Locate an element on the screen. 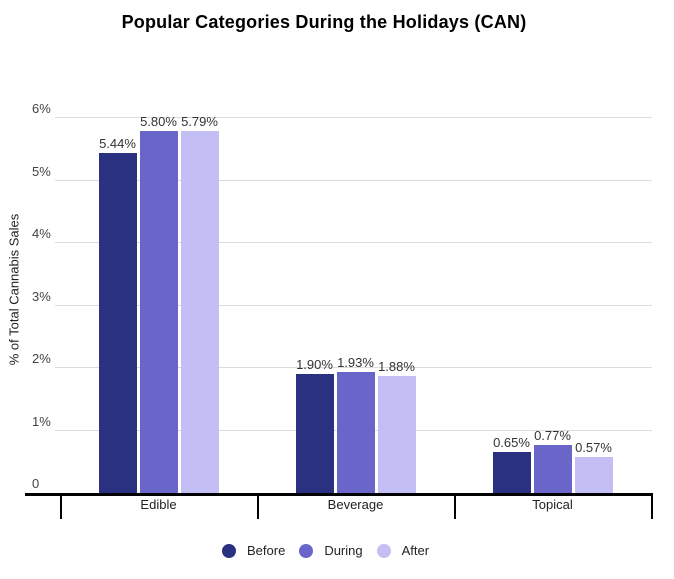  legend-item-after: After is located at coordinates (403, 550).